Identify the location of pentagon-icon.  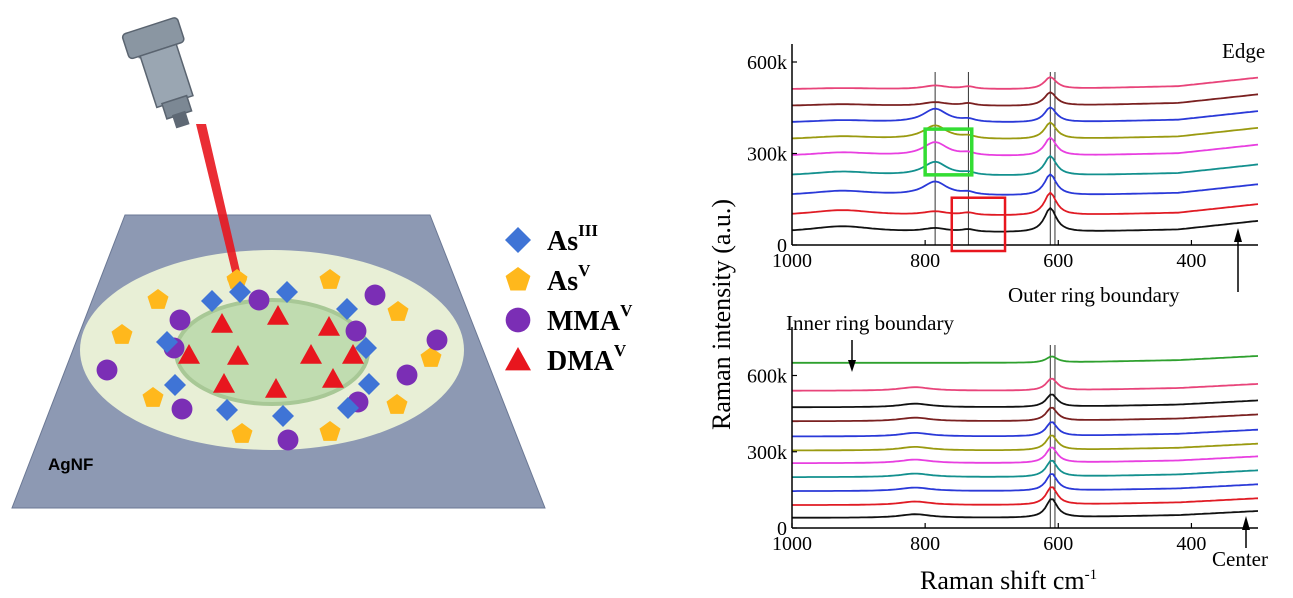
(518, 279).